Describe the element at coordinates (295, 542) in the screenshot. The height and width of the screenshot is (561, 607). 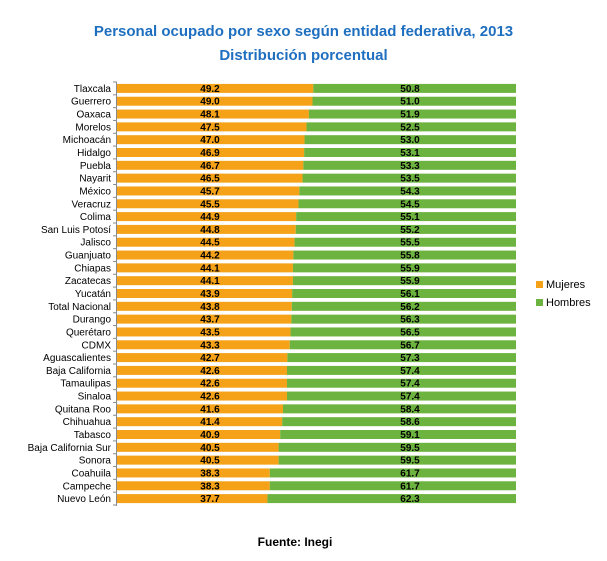
I see `source-note: Fuente: Inegi` at that location.